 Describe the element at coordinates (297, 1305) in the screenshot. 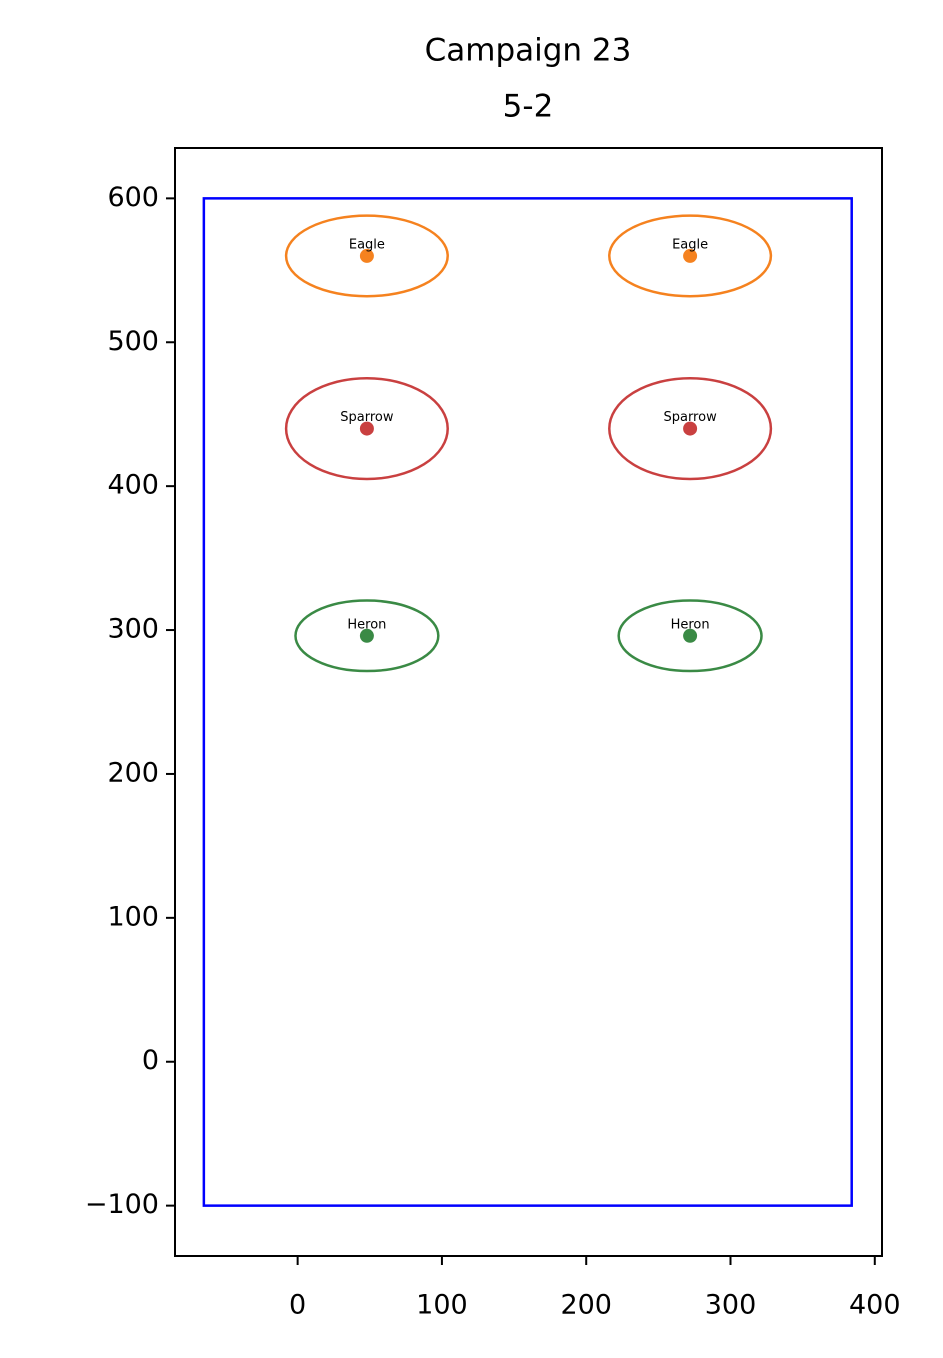

I see `x-tick-label: 0` at that location.